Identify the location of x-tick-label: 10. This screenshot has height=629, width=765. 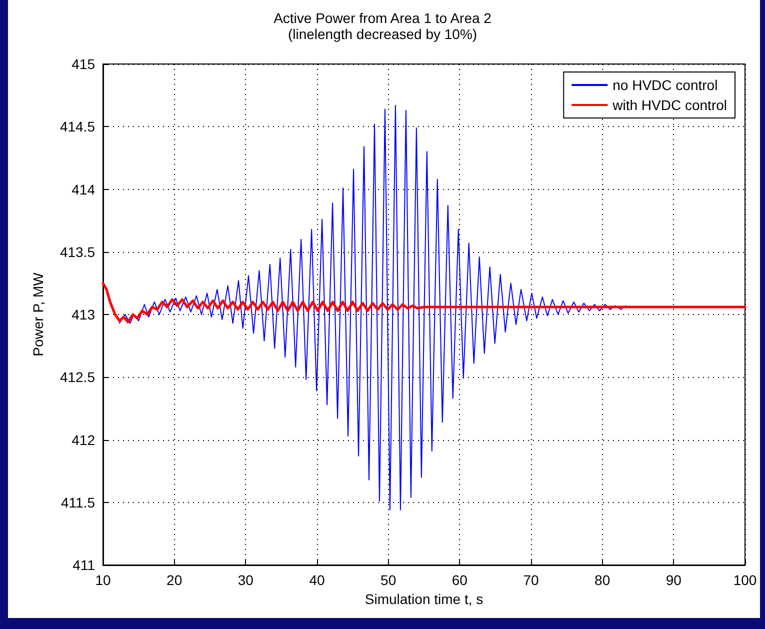
(103, 580).